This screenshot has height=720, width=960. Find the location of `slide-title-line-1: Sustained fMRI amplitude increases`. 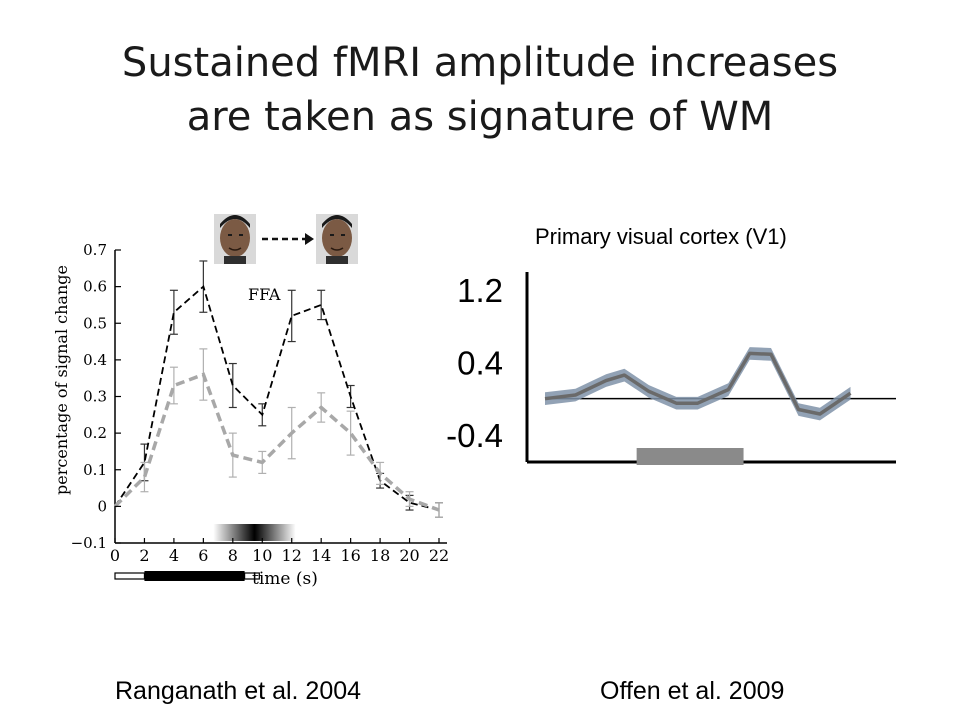

slide-title-line-1: Sustained fMRI amplitude increases is located at coordinates (480, 63).